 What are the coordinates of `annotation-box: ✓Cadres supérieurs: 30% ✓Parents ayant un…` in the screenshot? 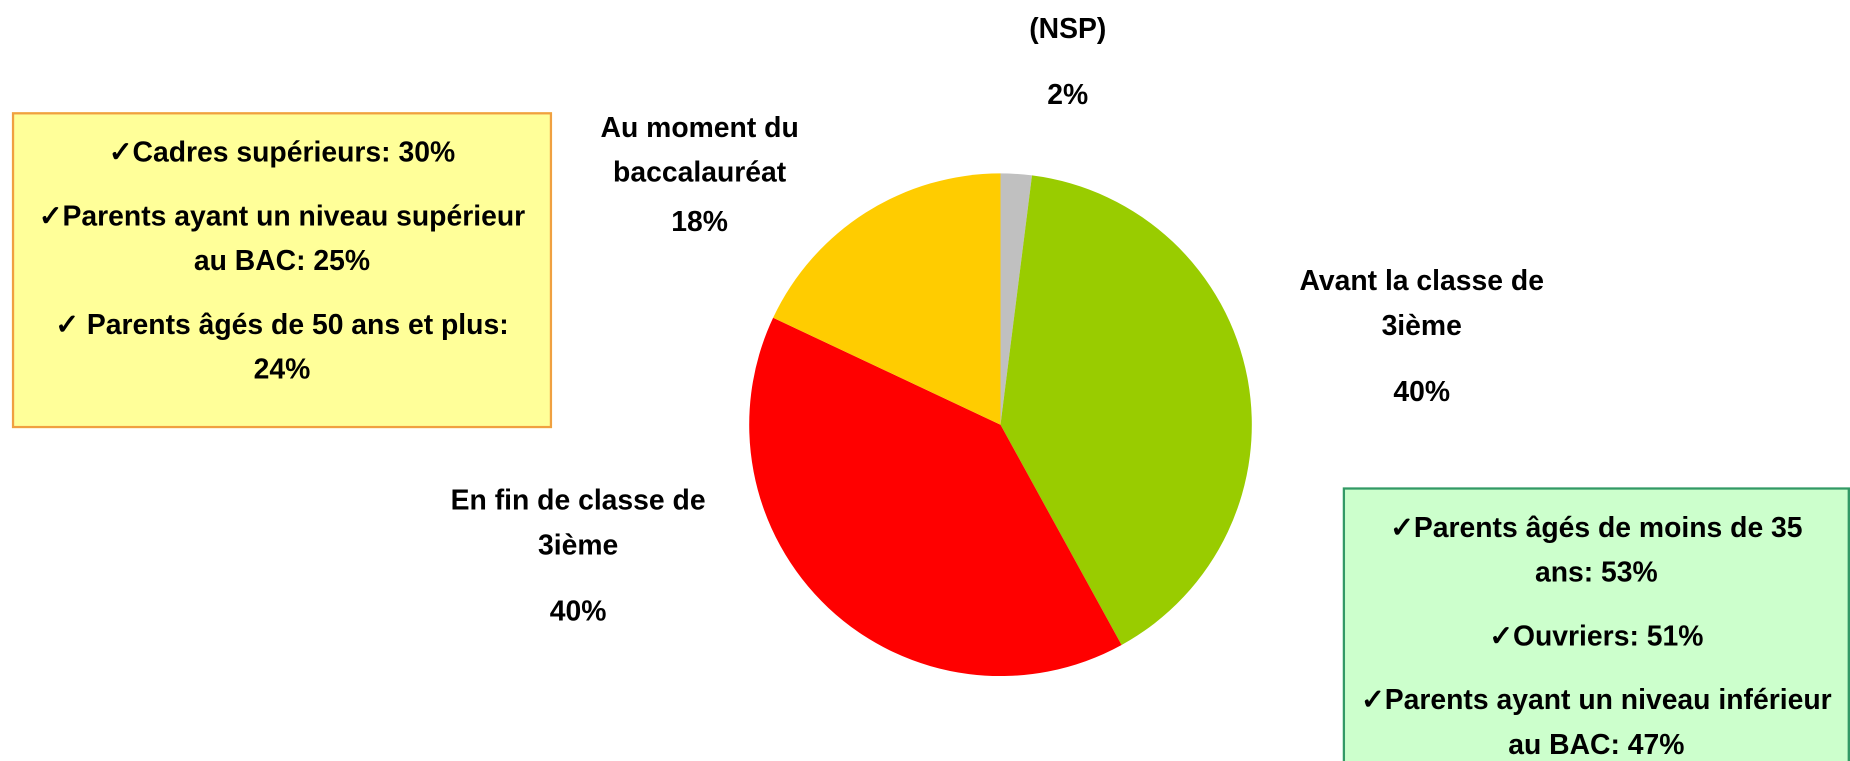 It's located at (282, 270).